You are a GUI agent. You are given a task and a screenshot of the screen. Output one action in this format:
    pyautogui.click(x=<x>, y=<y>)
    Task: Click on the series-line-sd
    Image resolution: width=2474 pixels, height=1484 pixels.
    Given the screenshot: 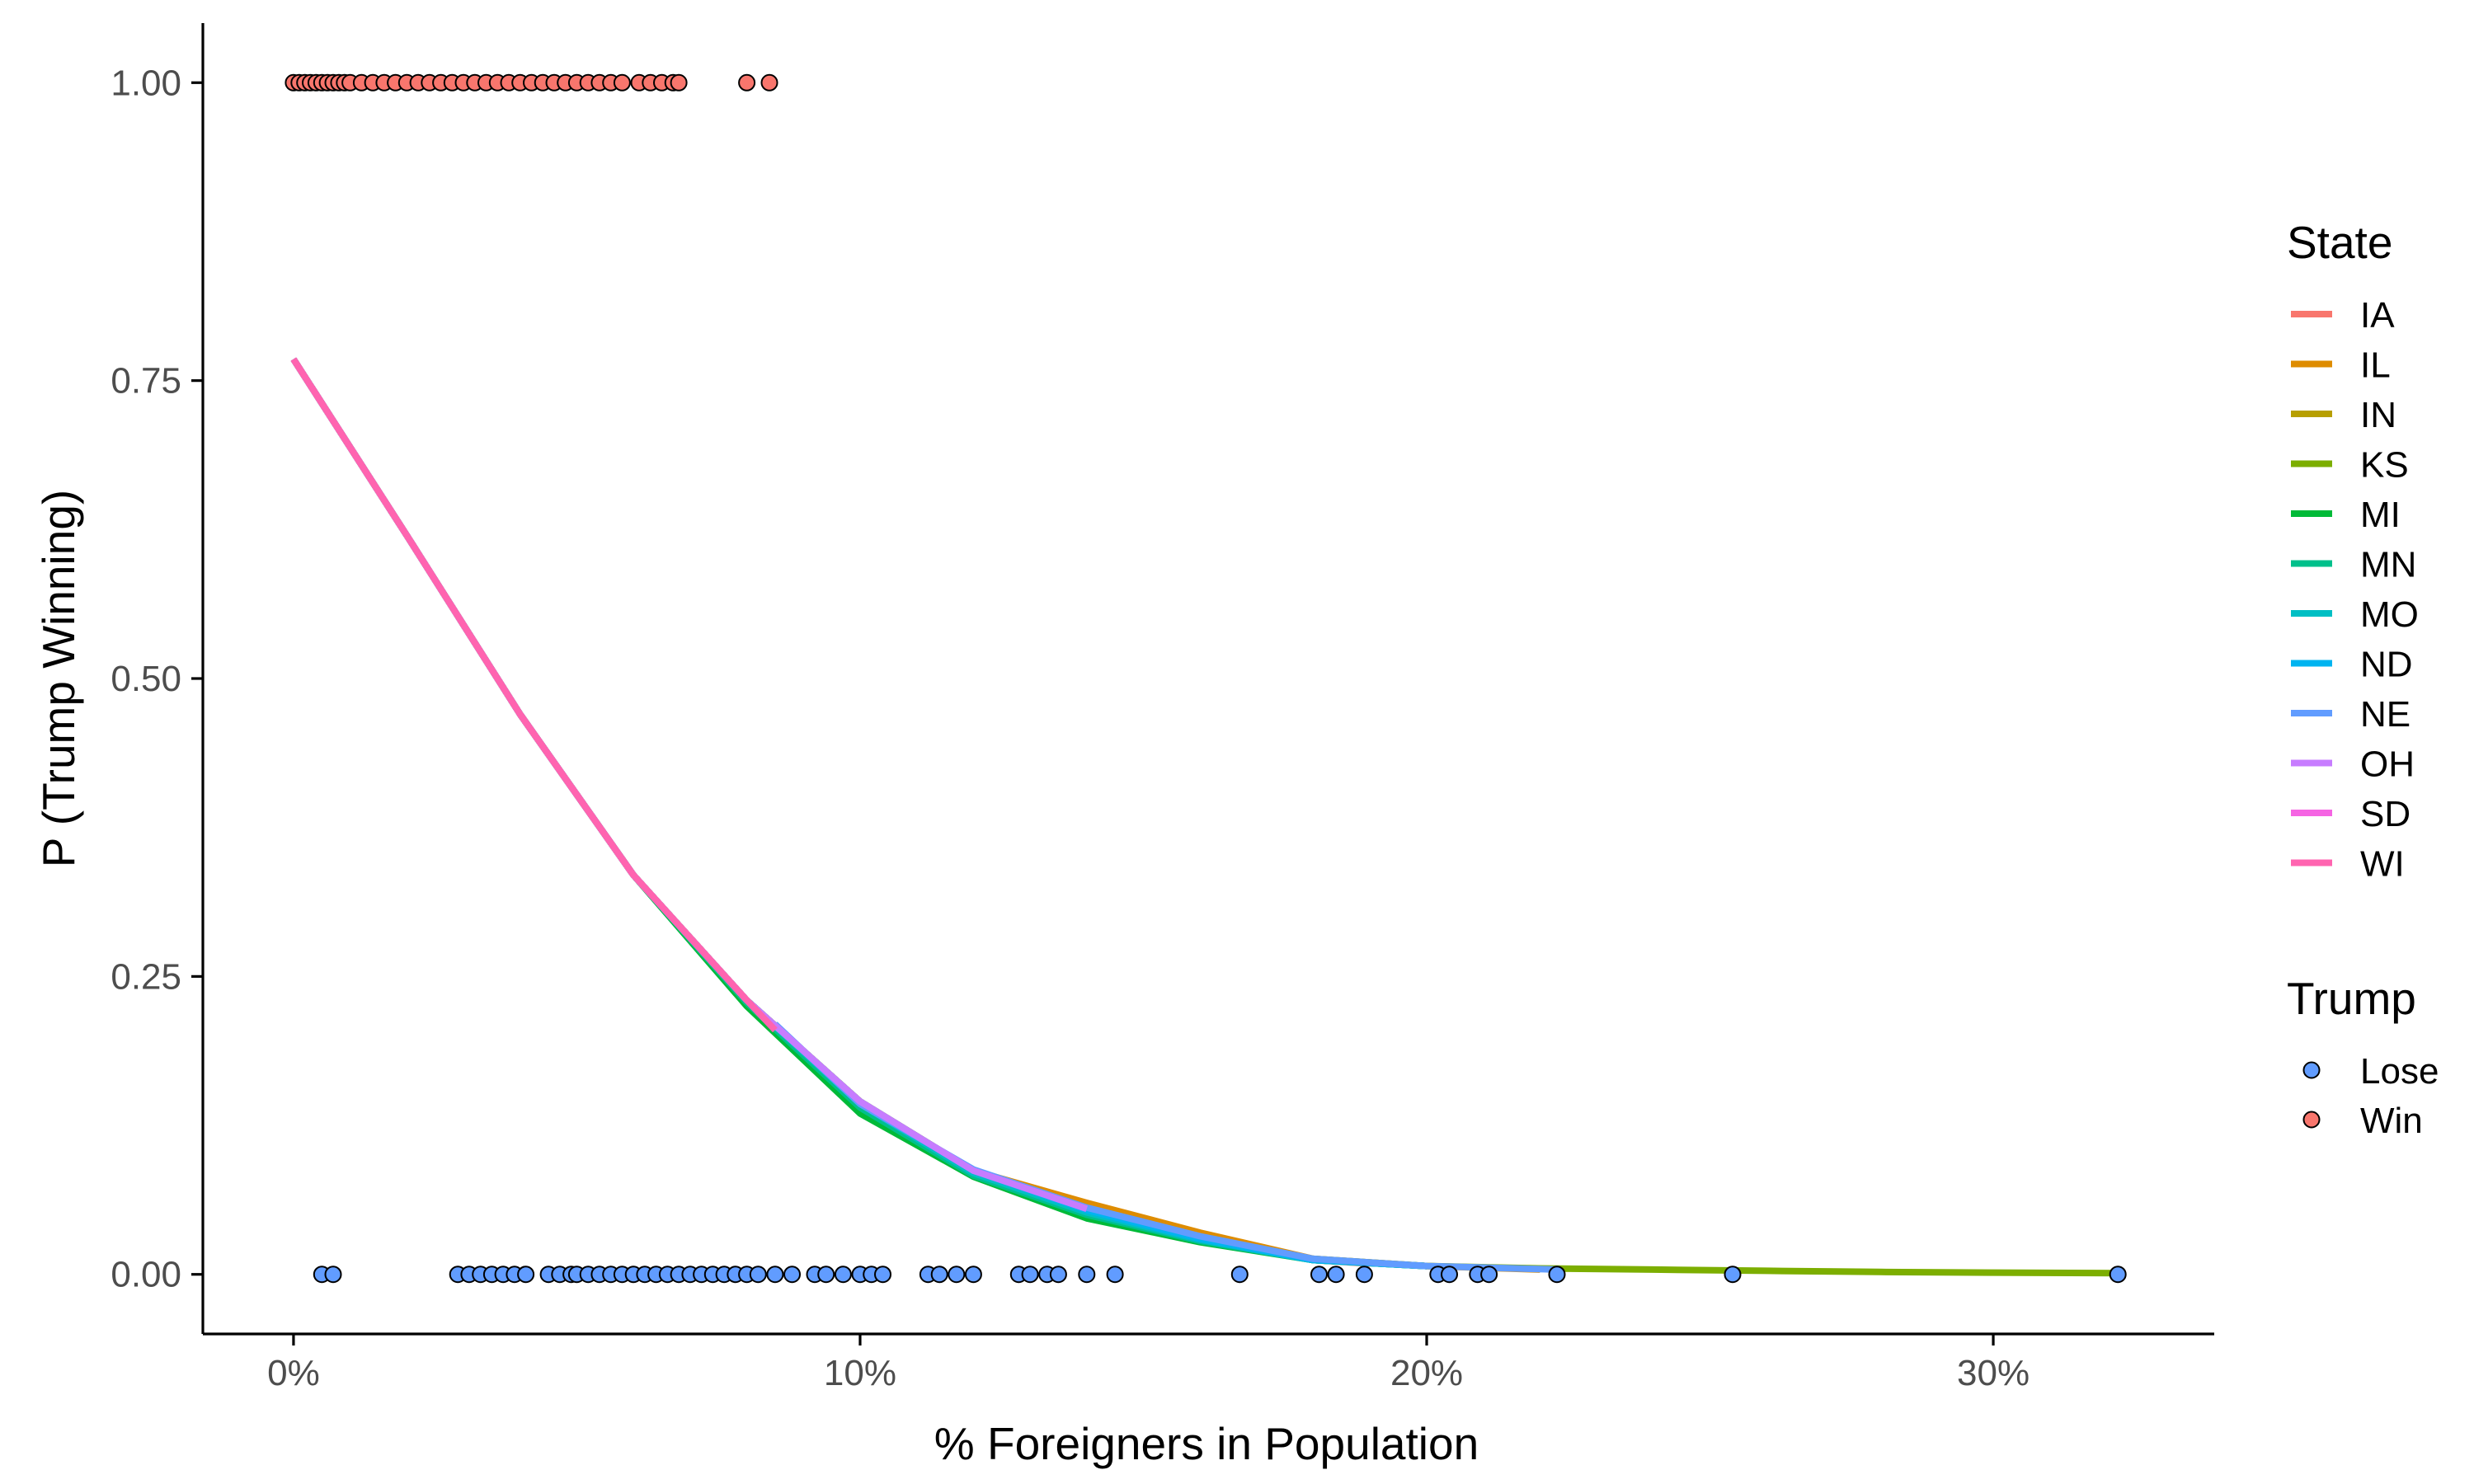 What is the action you would take?
    pyautogui.click(x=520, y=680)
    